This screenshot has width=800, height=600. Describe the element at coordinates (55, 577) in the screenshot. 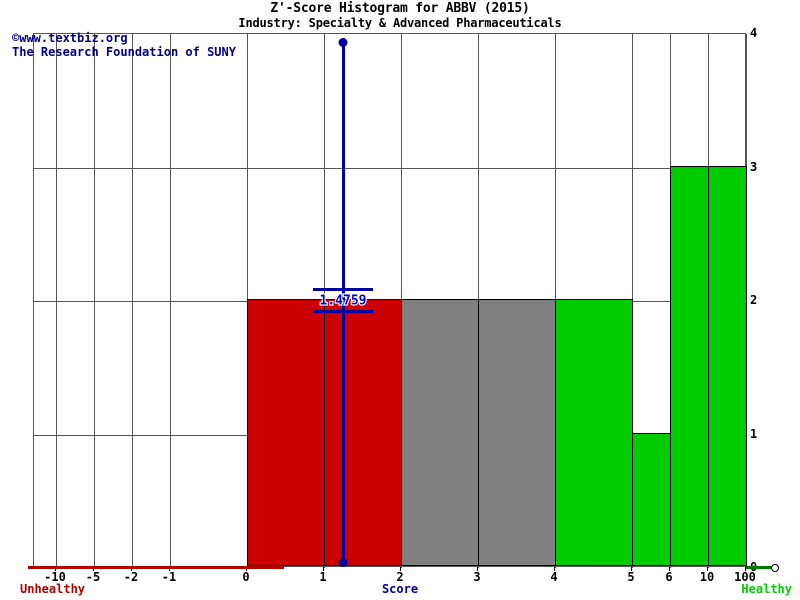

I see `x-tick-label: -10` at that location.